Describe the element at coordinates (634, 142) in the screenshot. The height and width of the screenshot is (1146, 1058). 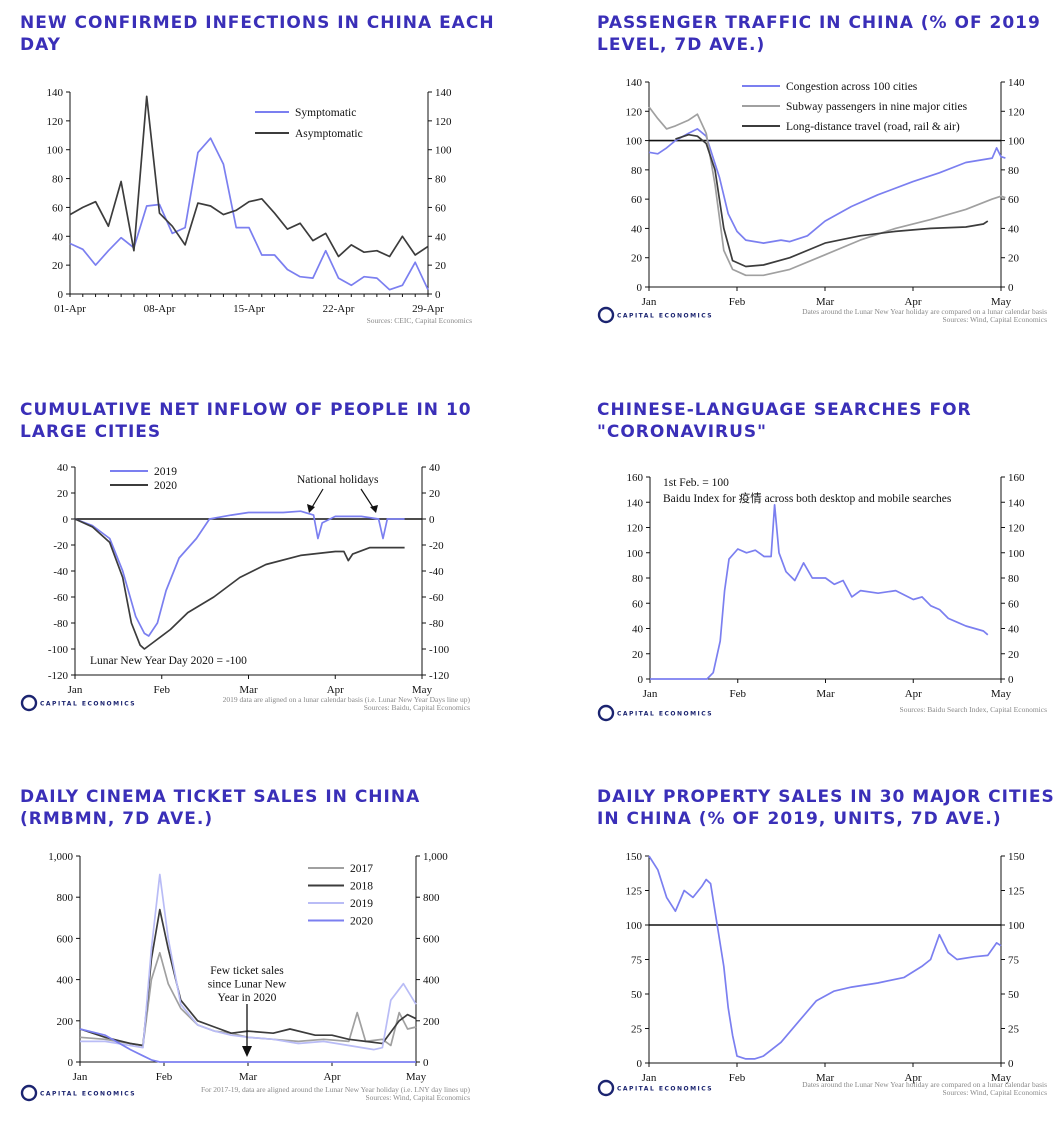
I see `traffic-ytick-label-left: 100` at that location.